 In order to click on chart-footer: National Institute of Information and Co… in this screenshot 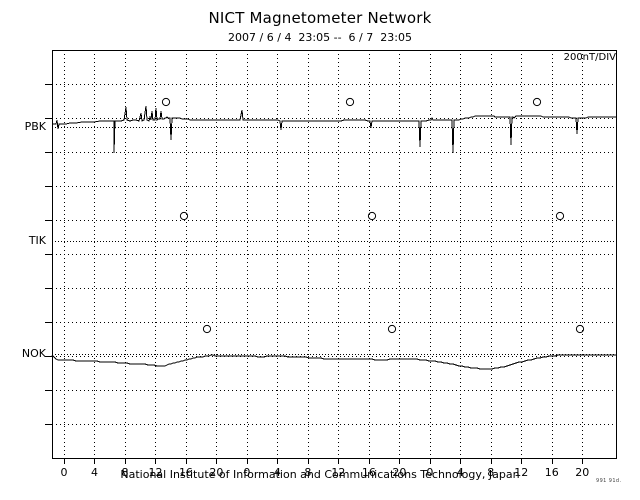, I will do `click(320, 474)`.